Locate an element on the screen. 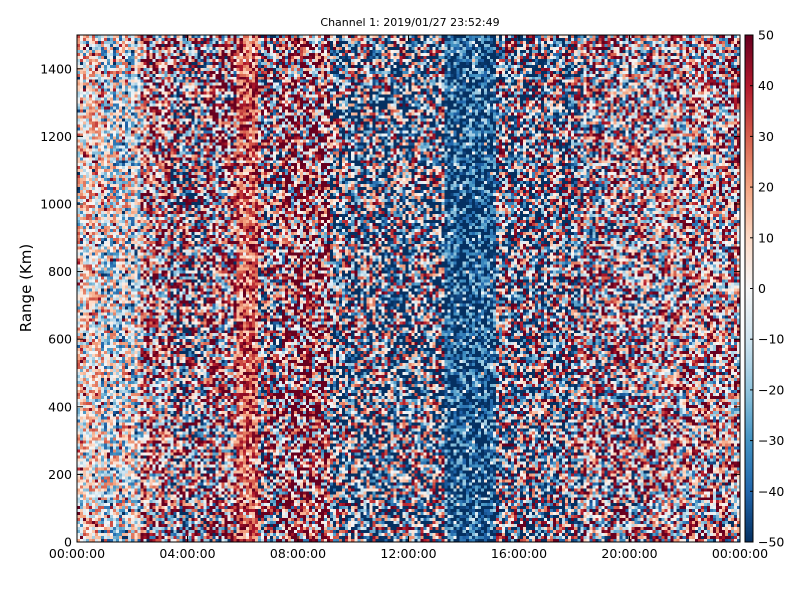 The width and height of the screenshot is (800, 600). x-tick-label: 16:00:00 is located at coordinates (519, 553).